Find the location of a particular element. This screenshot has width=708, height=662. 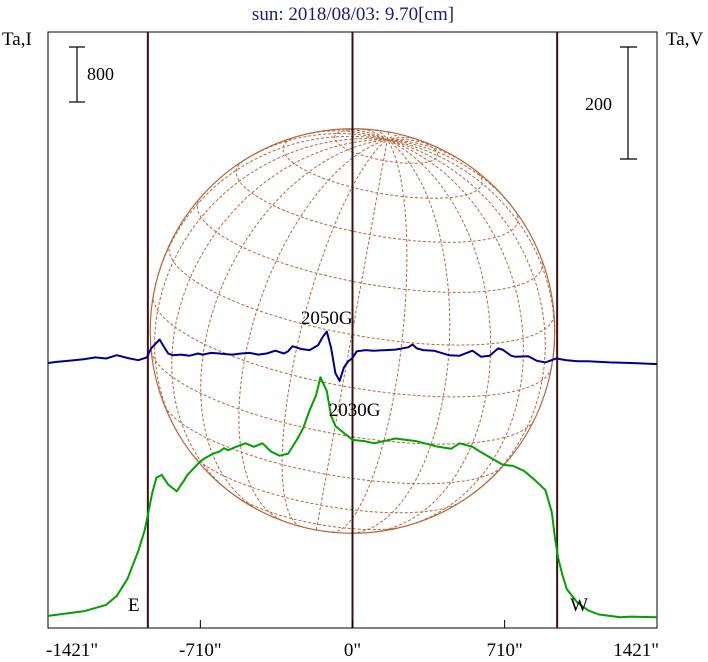

x-tick-label: 0" is located at coordinates (352, 650).